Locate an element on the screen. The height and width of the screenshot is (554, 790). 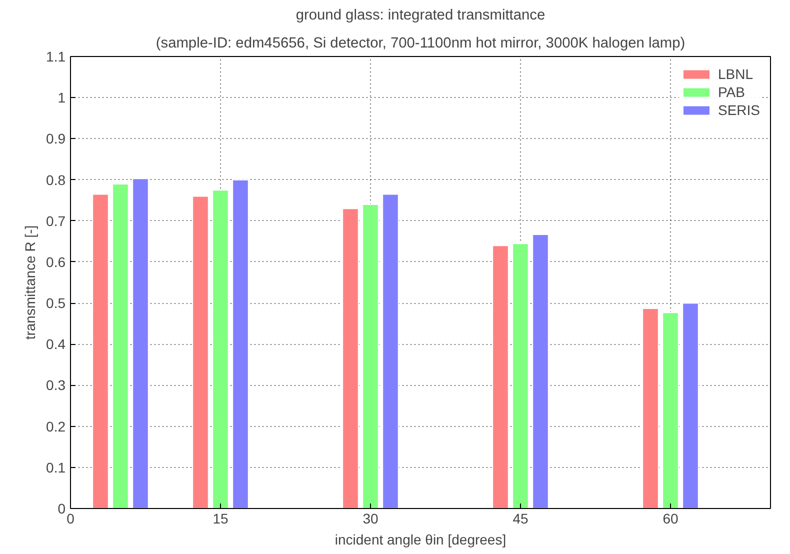
y-tick-label: 0.5 is located at coordinates (56, 303).